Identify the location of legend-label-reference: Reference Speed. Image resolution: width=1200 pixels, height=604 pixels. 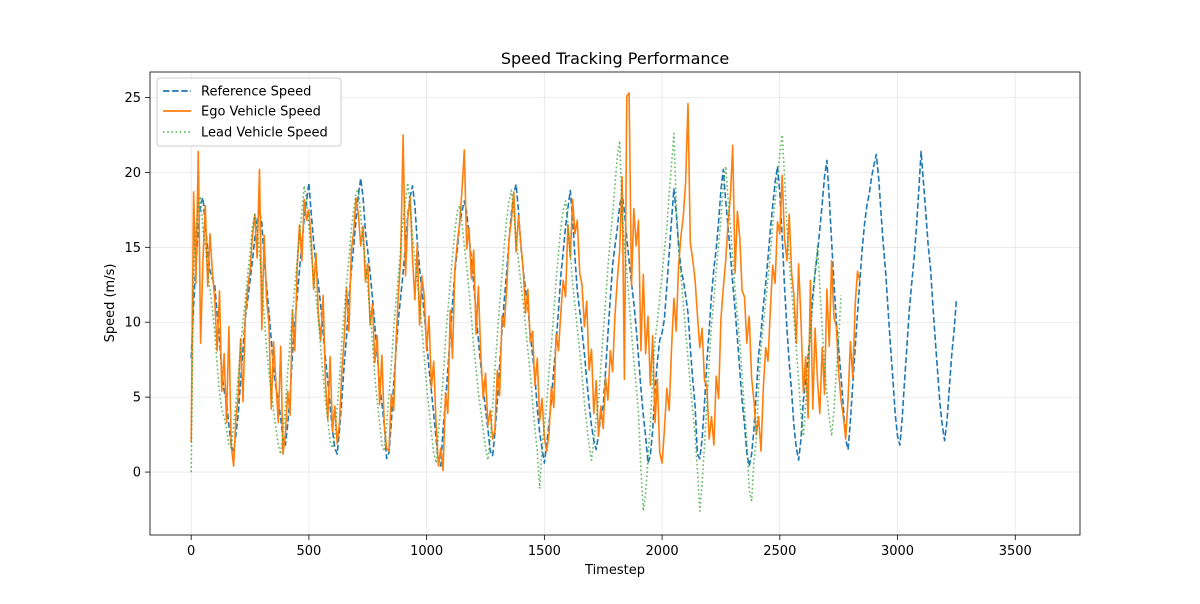
(256, 92).